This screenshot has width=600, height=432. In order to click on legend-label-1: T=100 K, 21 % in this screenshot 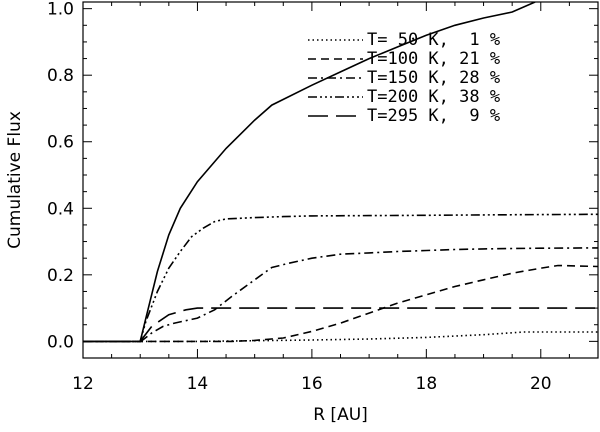, I will do `click(433, 59)`.